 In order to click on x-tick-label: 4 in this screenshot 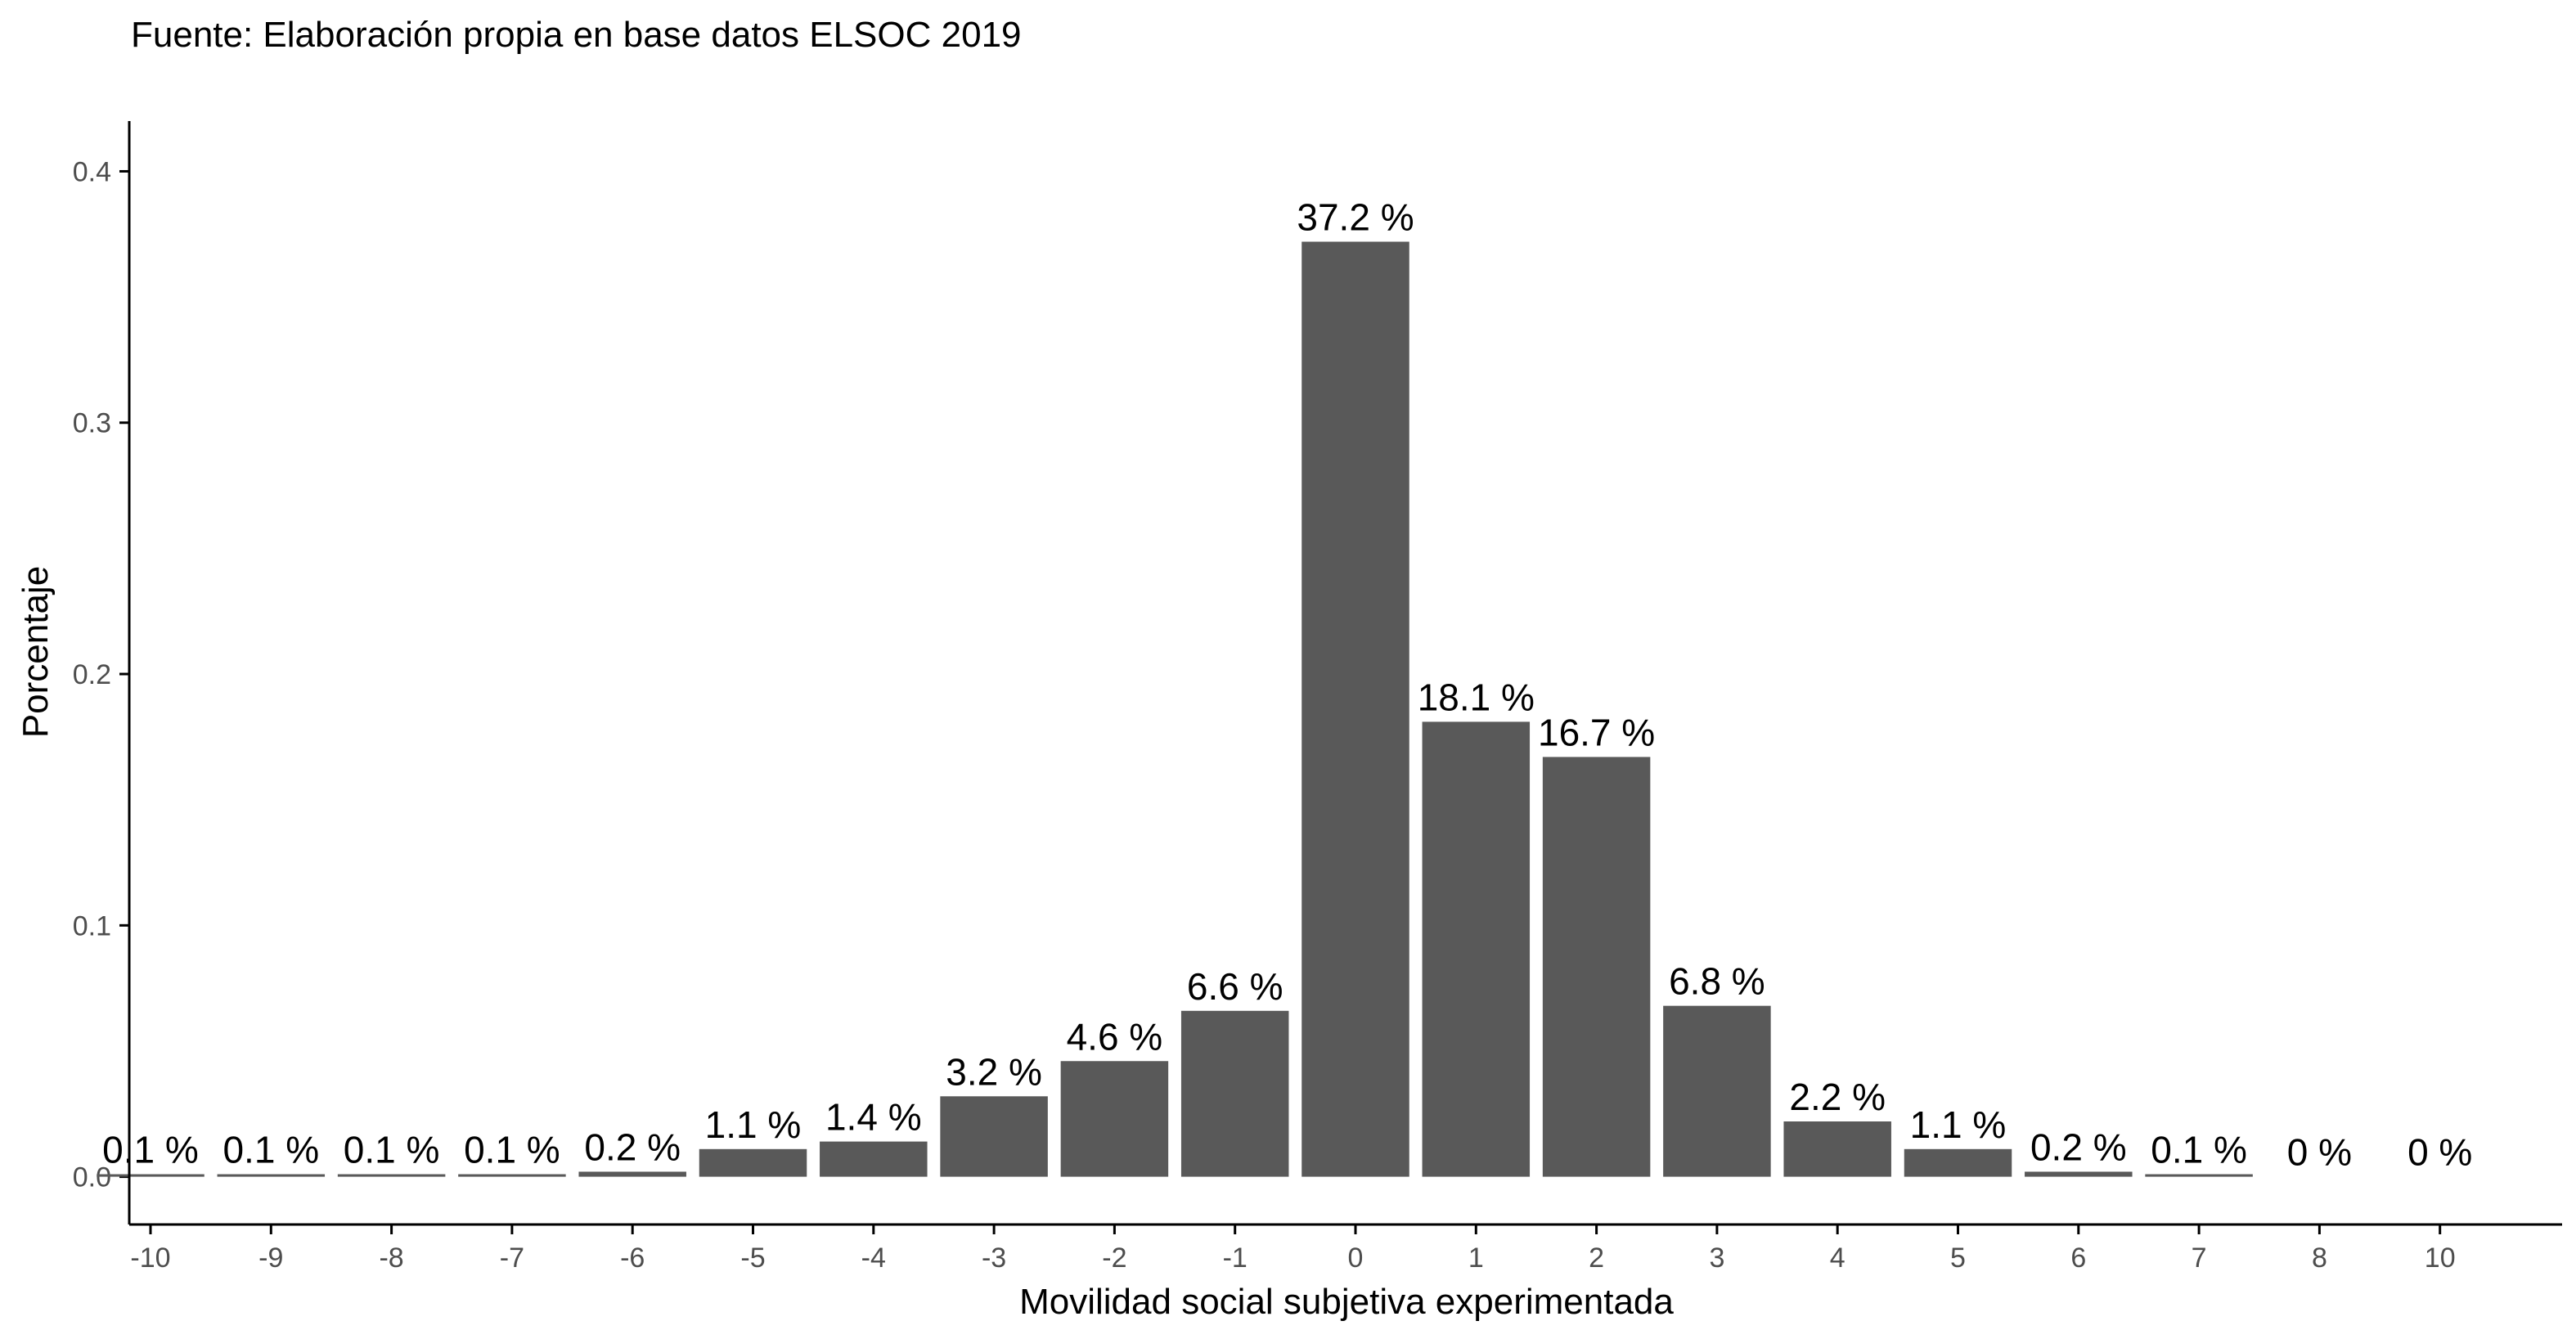, I will do `click(1837, 1258)`.